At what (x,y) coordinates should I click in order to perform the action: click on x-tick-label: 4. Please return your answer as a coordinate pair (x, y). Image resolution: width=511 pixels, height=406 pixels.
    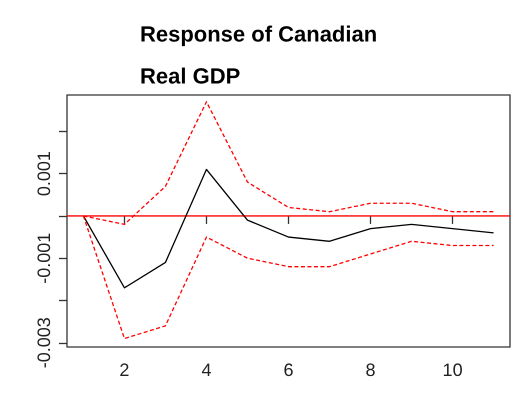
    Looking at the image, I should click on (206, 370).